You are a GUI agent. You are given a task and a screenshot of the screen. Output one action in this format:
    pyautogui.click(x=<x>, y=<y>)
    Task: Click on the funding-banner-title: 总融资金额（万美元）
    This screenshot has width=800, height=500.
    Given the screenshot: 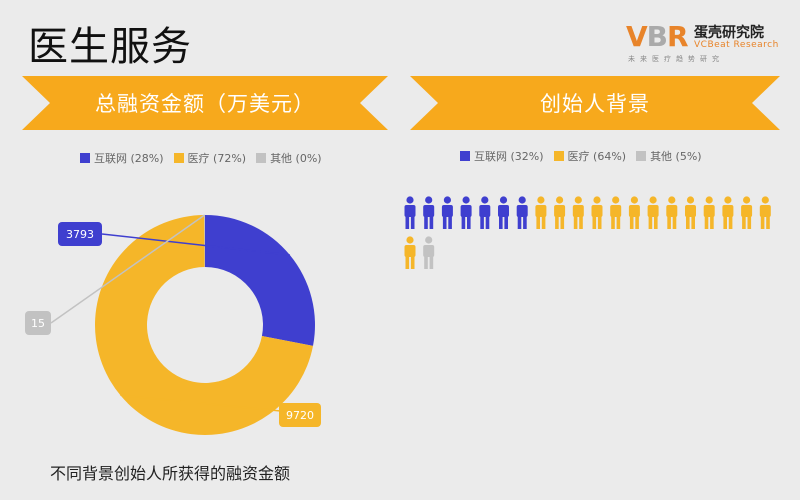 What is the action you would take?
    pyautogui.click(x=205, y=104)
    